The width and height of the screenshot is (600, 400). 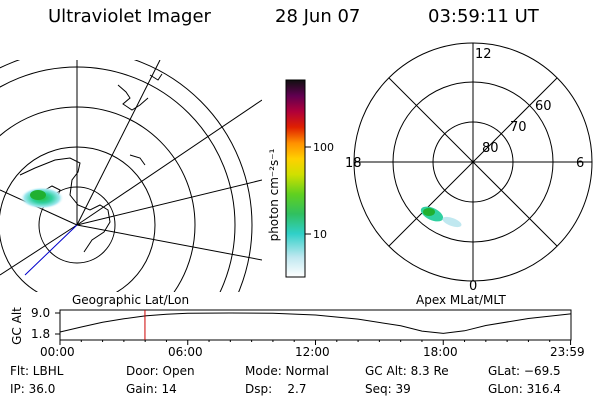 I want to click on time-label: 03:59:11 UT, so click(x=483, y=16).